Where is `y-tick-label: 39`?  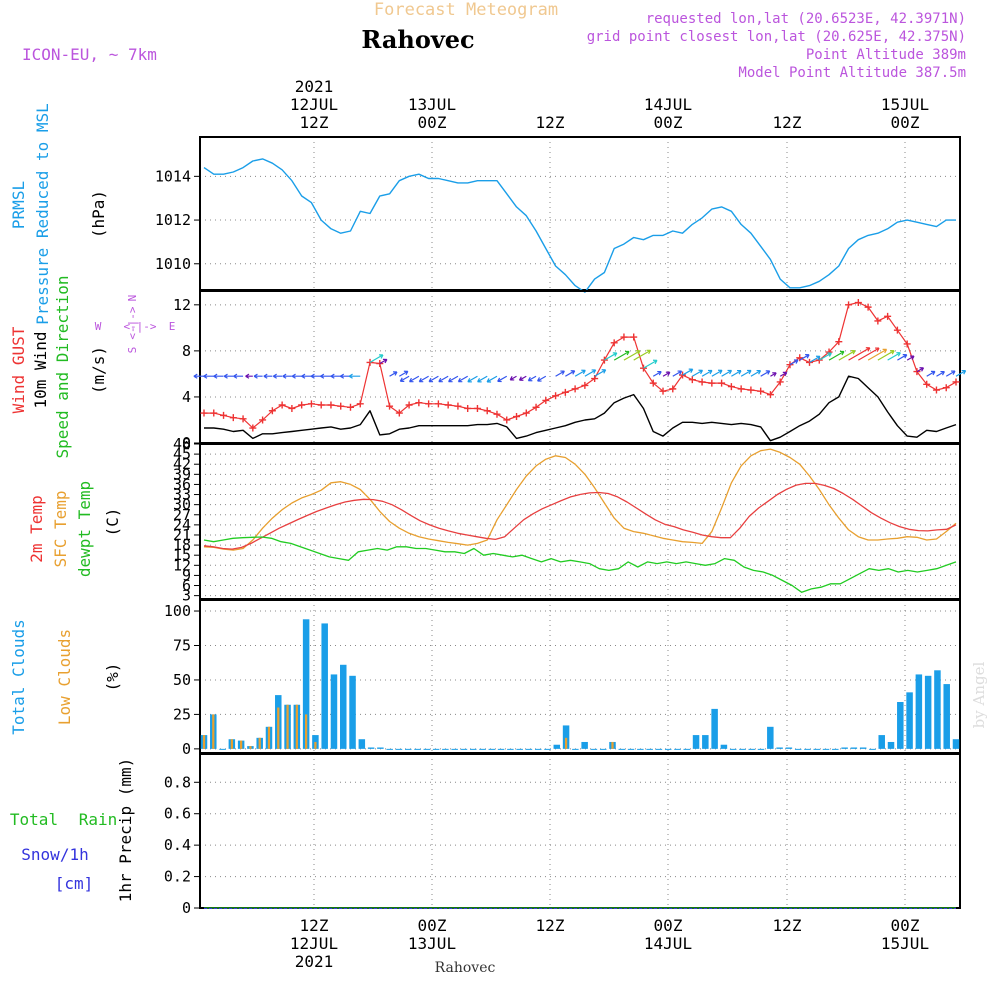 y-tick-label: 39 is located at coordinates (182, 474).